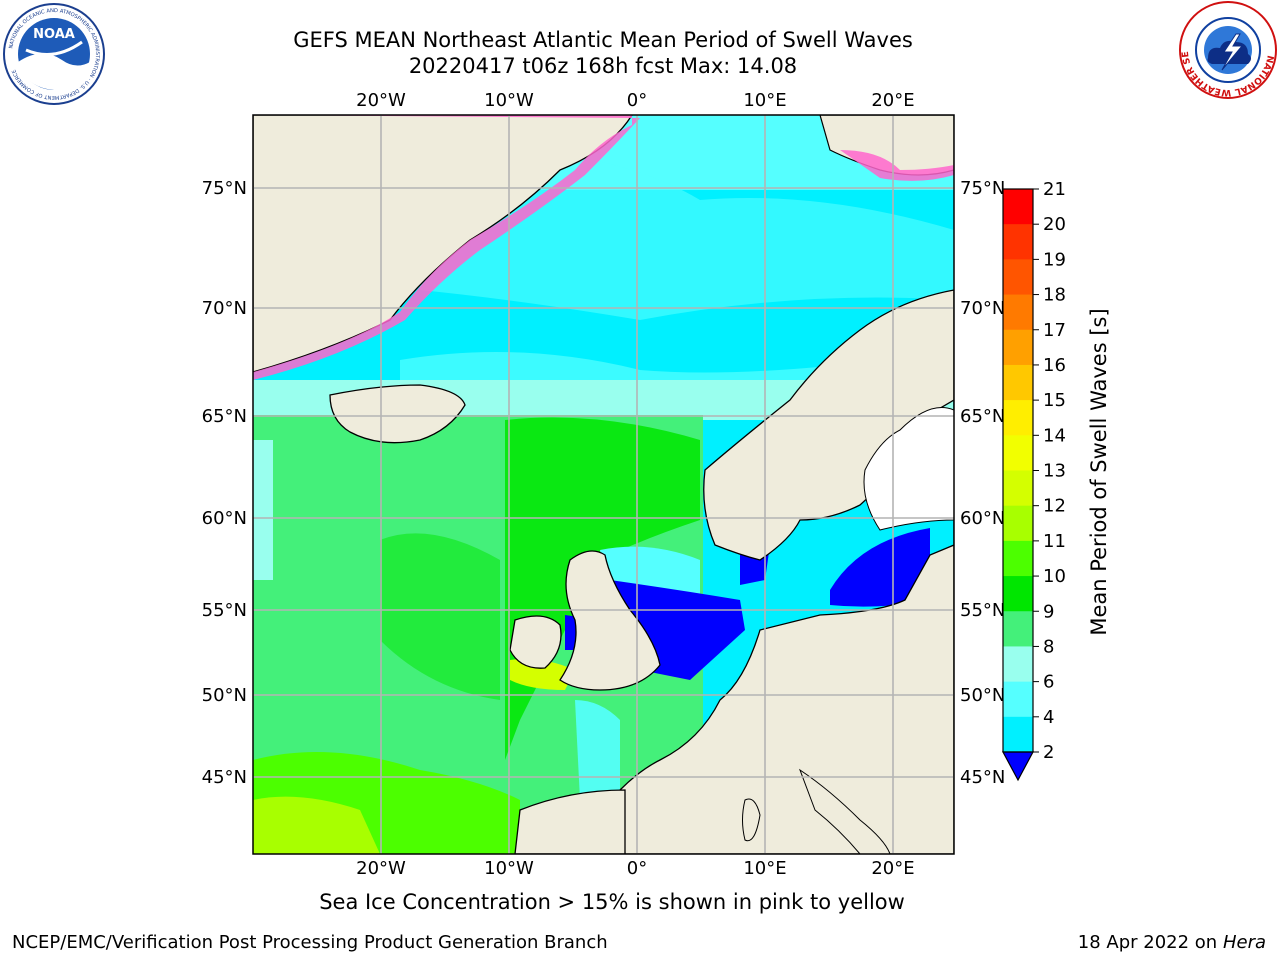 Image resolution: width=1280 pixels, height=960 pixels. What do you see at coordinates (224, 695) in the screenshot?
I see `lat-label-left: 50°N` at bounding box center [224, 695].